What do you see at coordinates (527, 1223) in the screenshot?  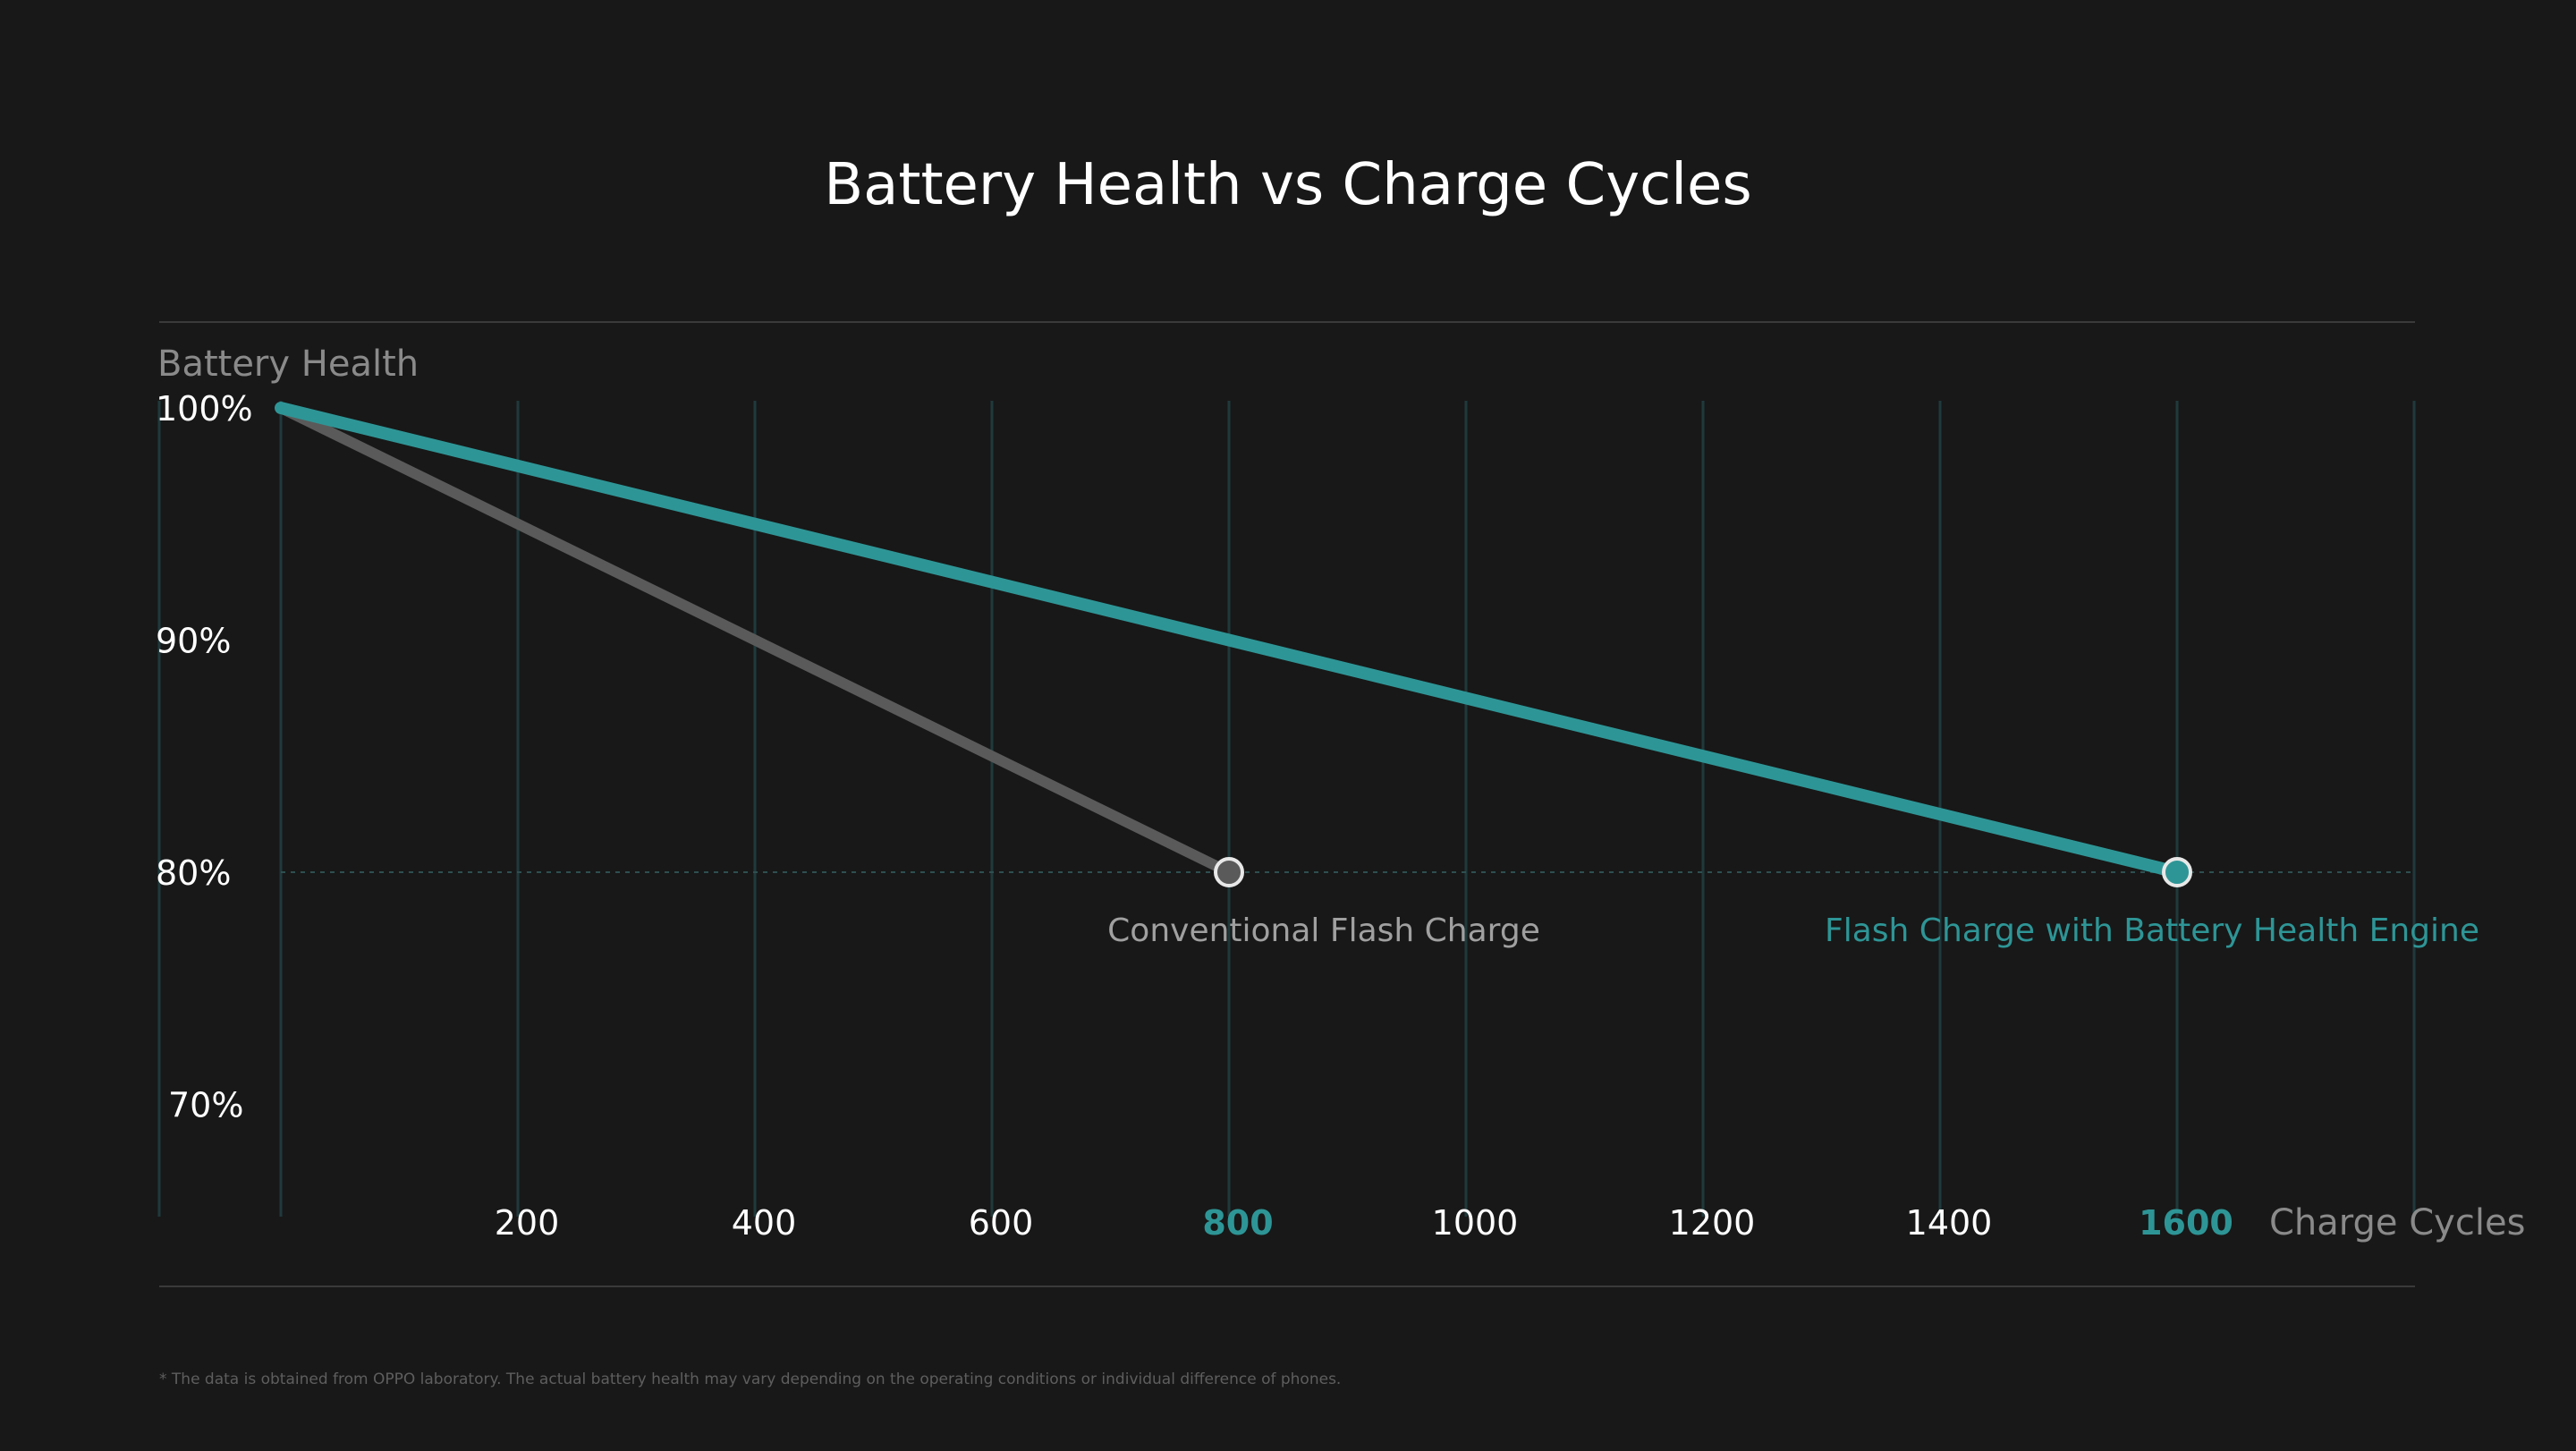 I see `x-tick-label: 200` at bounding box center [527, 1223].